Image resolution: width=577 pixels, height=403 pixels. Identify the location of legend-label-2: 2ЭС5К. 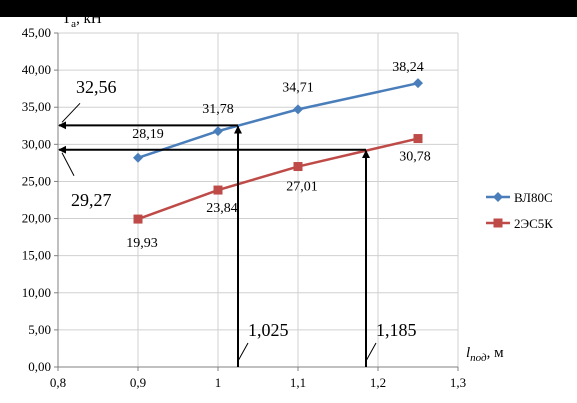
(533, 223).